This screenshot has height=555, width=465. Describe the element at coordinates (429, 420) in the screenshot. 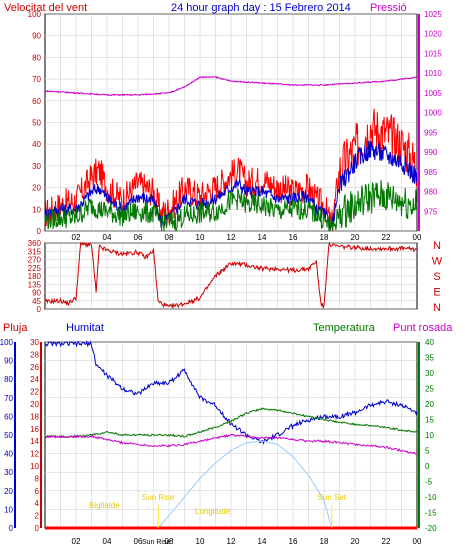

I see `temperature-tick-label: 15` at that location.